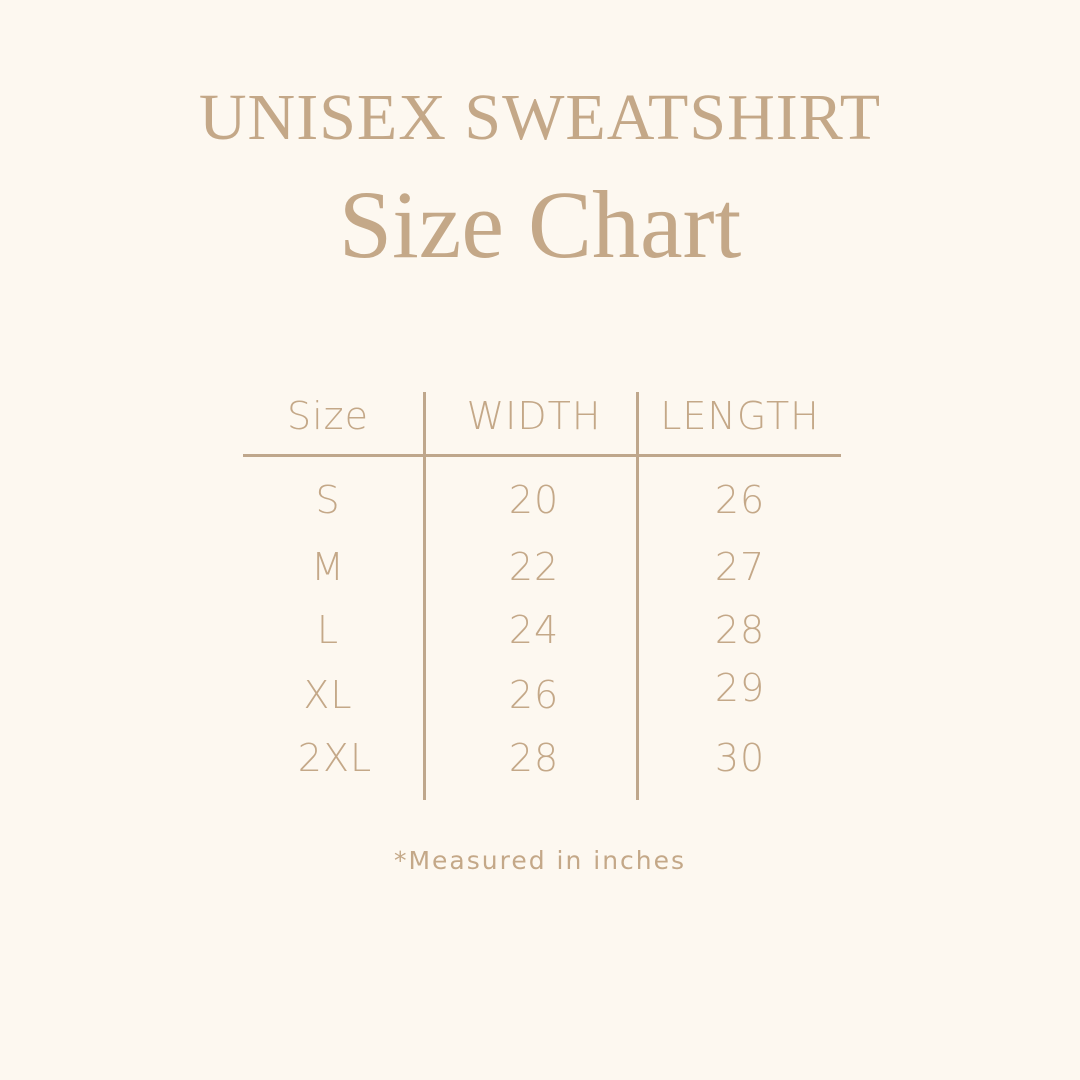 This screenshot has width=1080, height=1080. Describe the element at coordinates (328, 630) in the screenshot. I see `cell-size: L` at that location.